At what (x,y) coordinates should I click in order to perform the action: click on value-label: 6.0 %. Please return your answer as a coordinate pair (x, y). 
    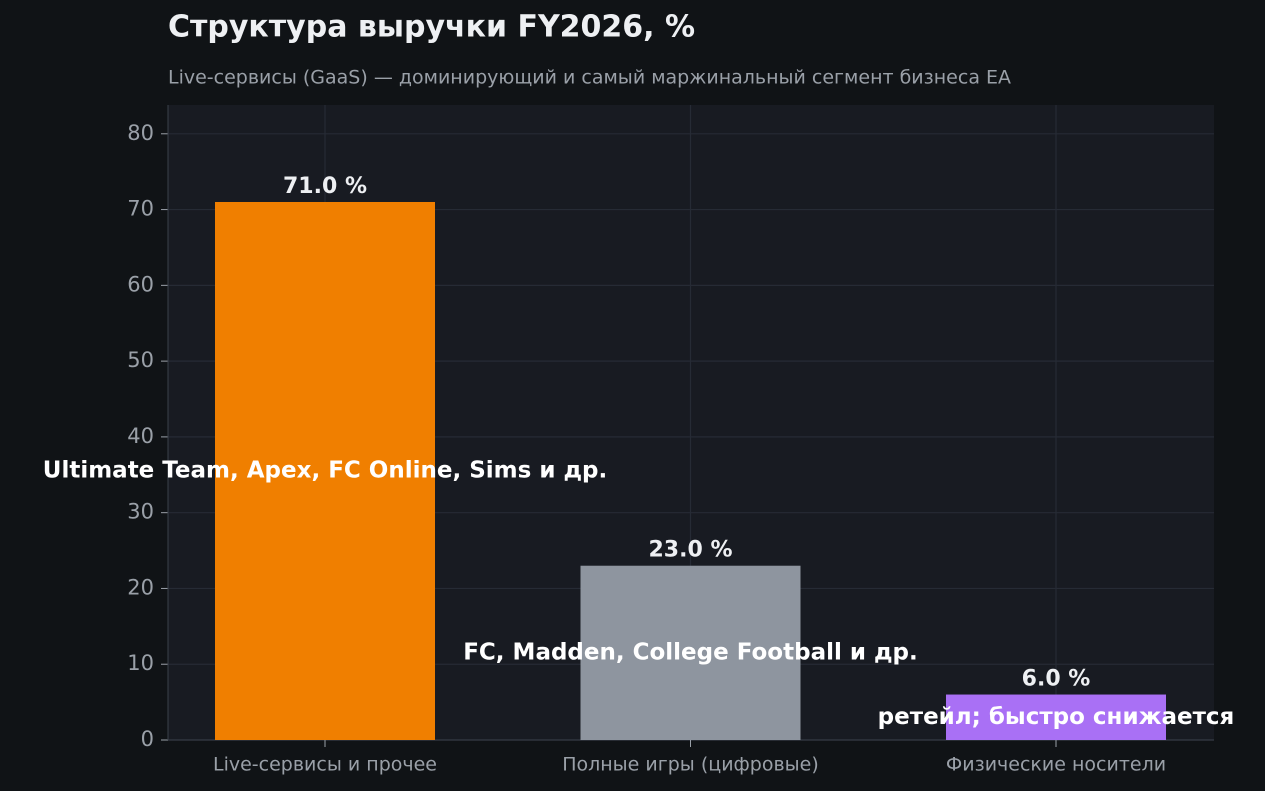
    Looking at the image, I should click on (1056, 679).